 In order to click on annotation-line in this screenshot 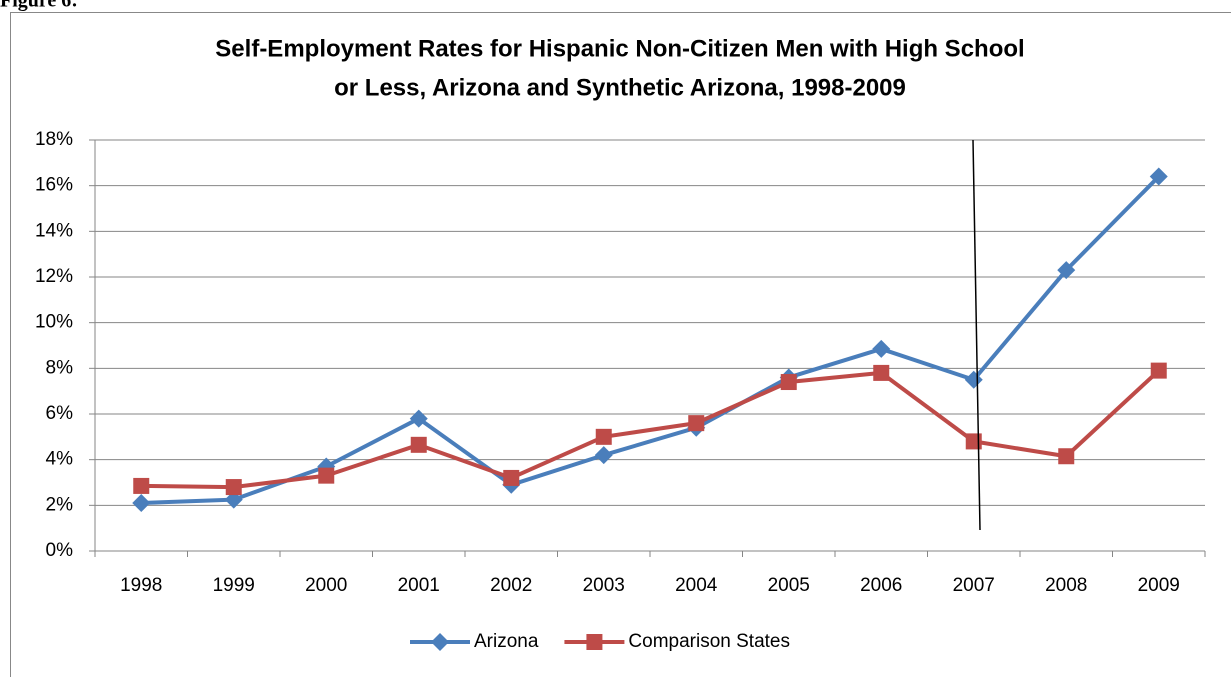, I will do `click(976, 335)`.